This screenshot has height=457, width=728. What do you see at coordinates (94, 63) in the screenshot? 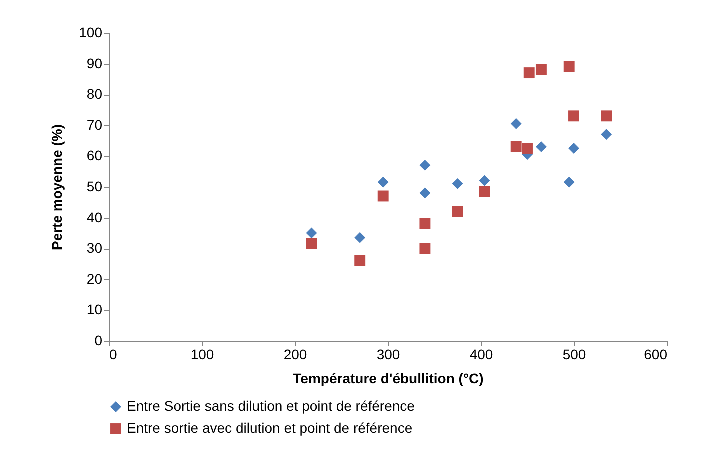
I see `y-tick-label: 90` at bounding box center [94, 63].